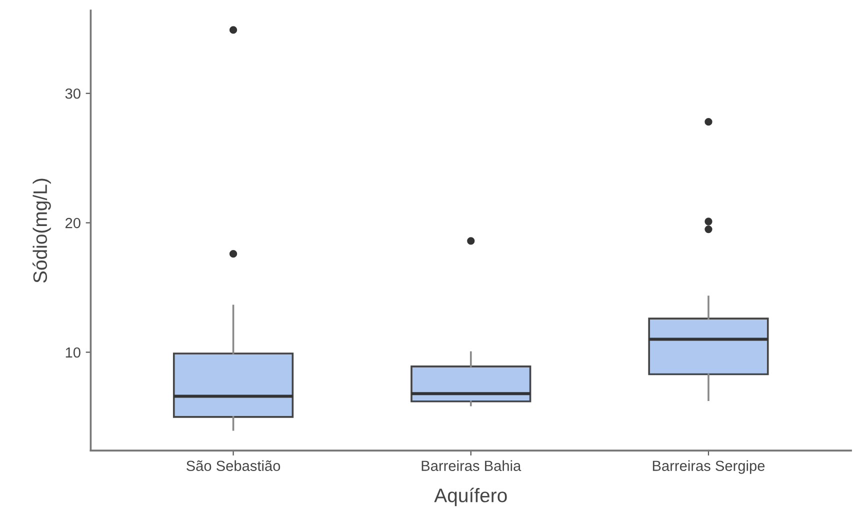  Describe the element at coordinates (41, 230) in the screenshot. I see `y-axis-title: Sódio(mg/L)` at that location.